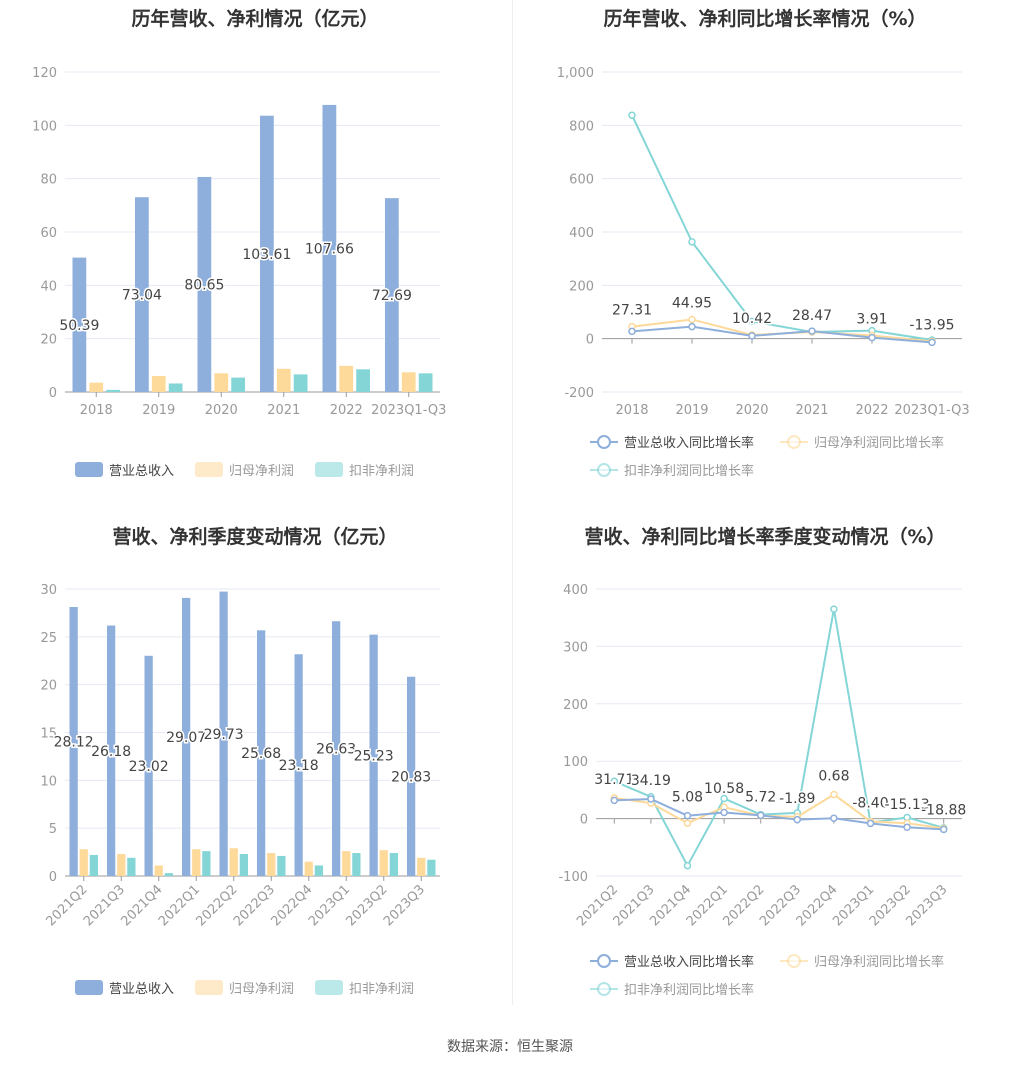 The width and height of the screenshot is (1020, 1069). What do you see at coordinates (48, 734) in the screenshot?
I see `y-tick-label: 15` at bounding box center [48, 734].